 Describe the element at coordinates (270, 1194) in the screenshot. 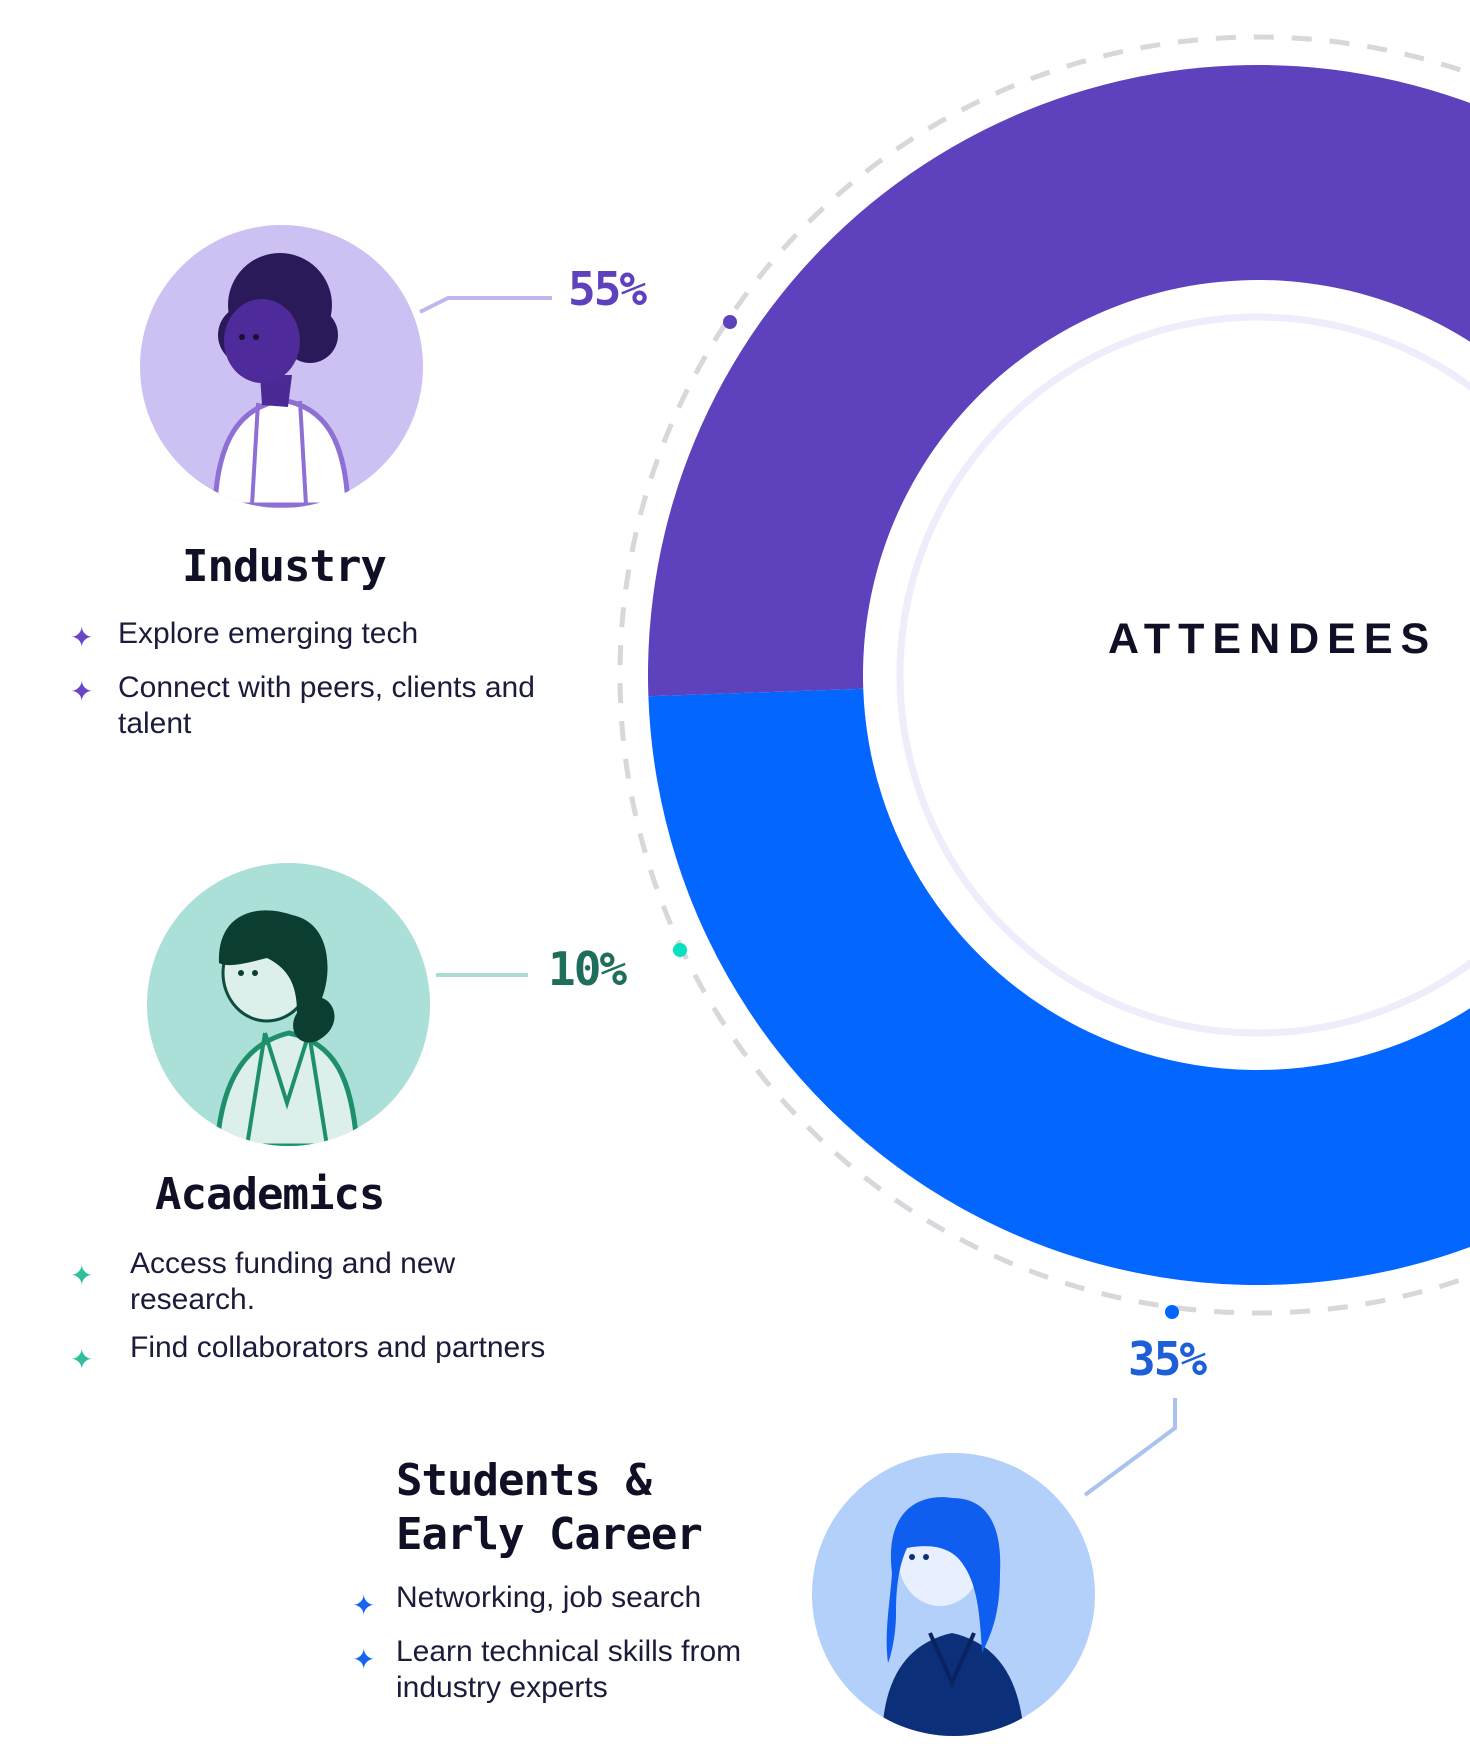

I see `academics-title: Academics` at that location.